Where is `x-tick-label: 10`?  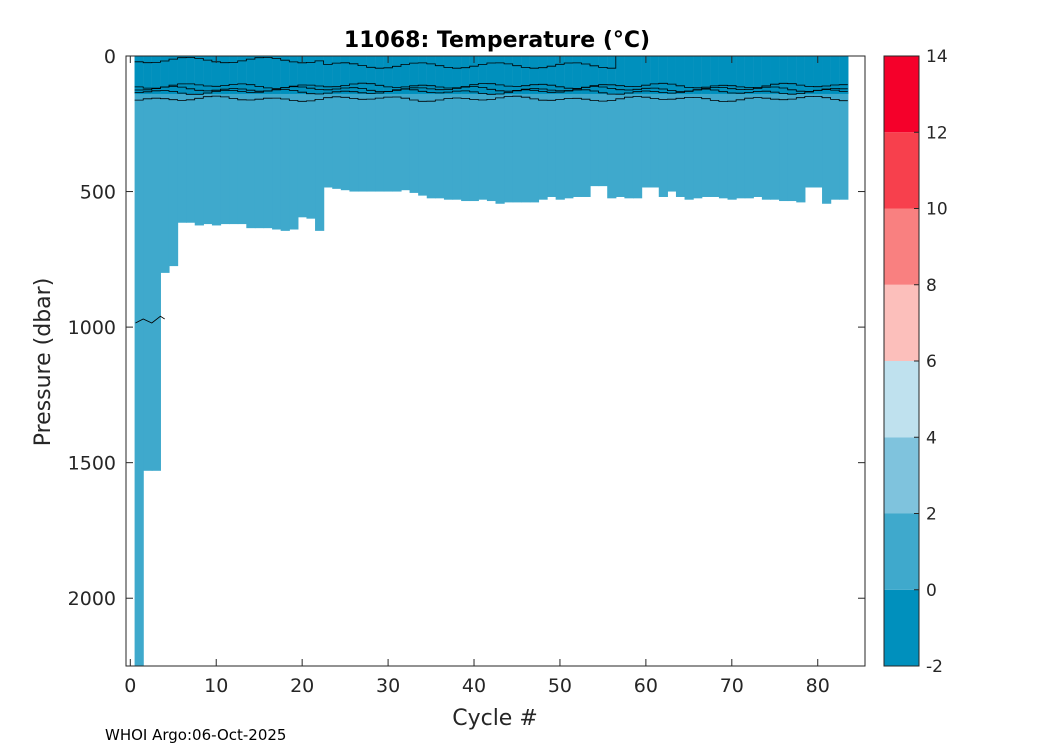
x-tick-label: 10 is located at coordinates (216, 686).